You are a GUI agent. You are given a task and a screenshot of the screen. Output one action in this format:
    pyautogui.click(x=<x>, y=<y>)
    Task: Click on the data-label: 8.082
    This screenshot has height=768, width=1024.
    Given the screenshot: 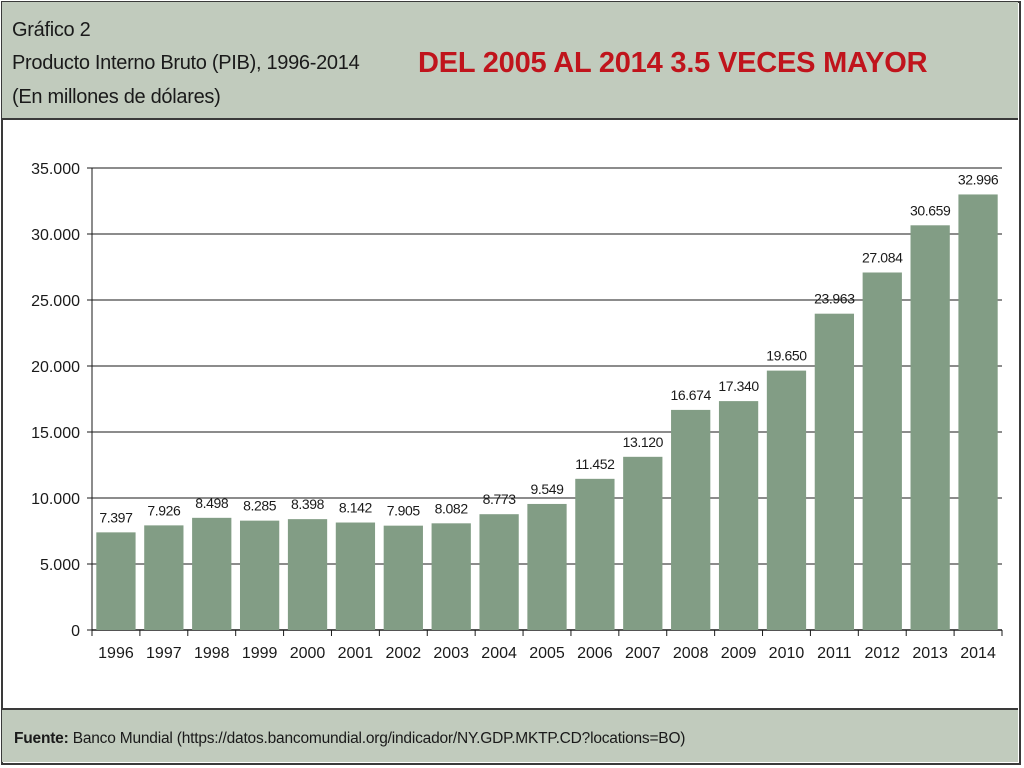 What is the action you would take?
    pyautogui.click(x=452, y=508)
    